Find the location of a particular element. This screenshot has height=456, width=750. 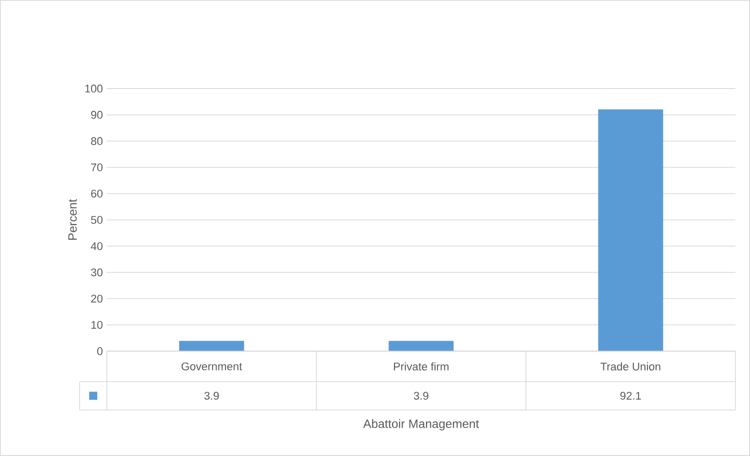

y-tick-label: 60 is located at coordinates (97, 194).